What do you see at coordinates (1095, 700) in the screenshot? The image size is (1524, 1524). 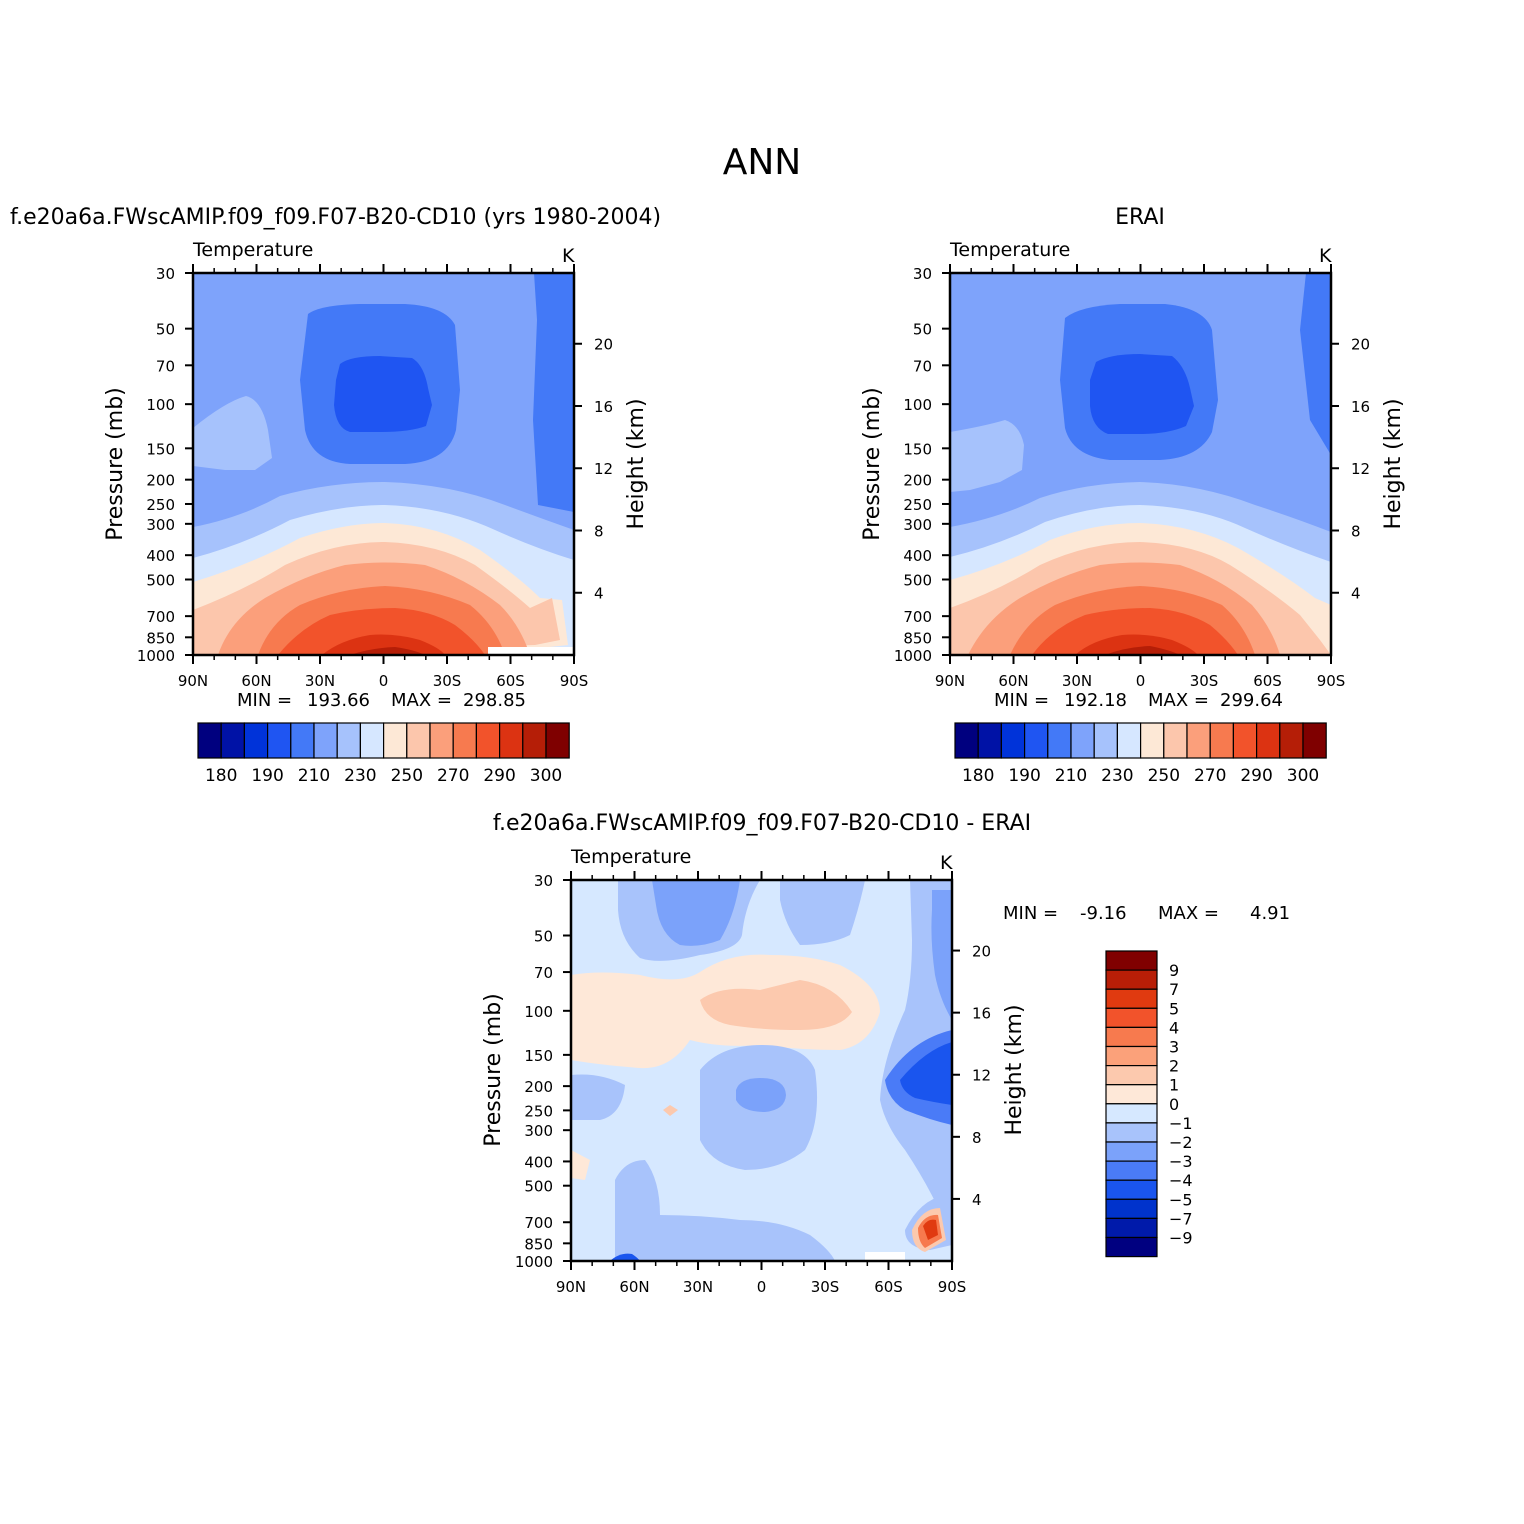 I see `panel-erai-min-value: 192.18` at bounding box center [1095, 700].